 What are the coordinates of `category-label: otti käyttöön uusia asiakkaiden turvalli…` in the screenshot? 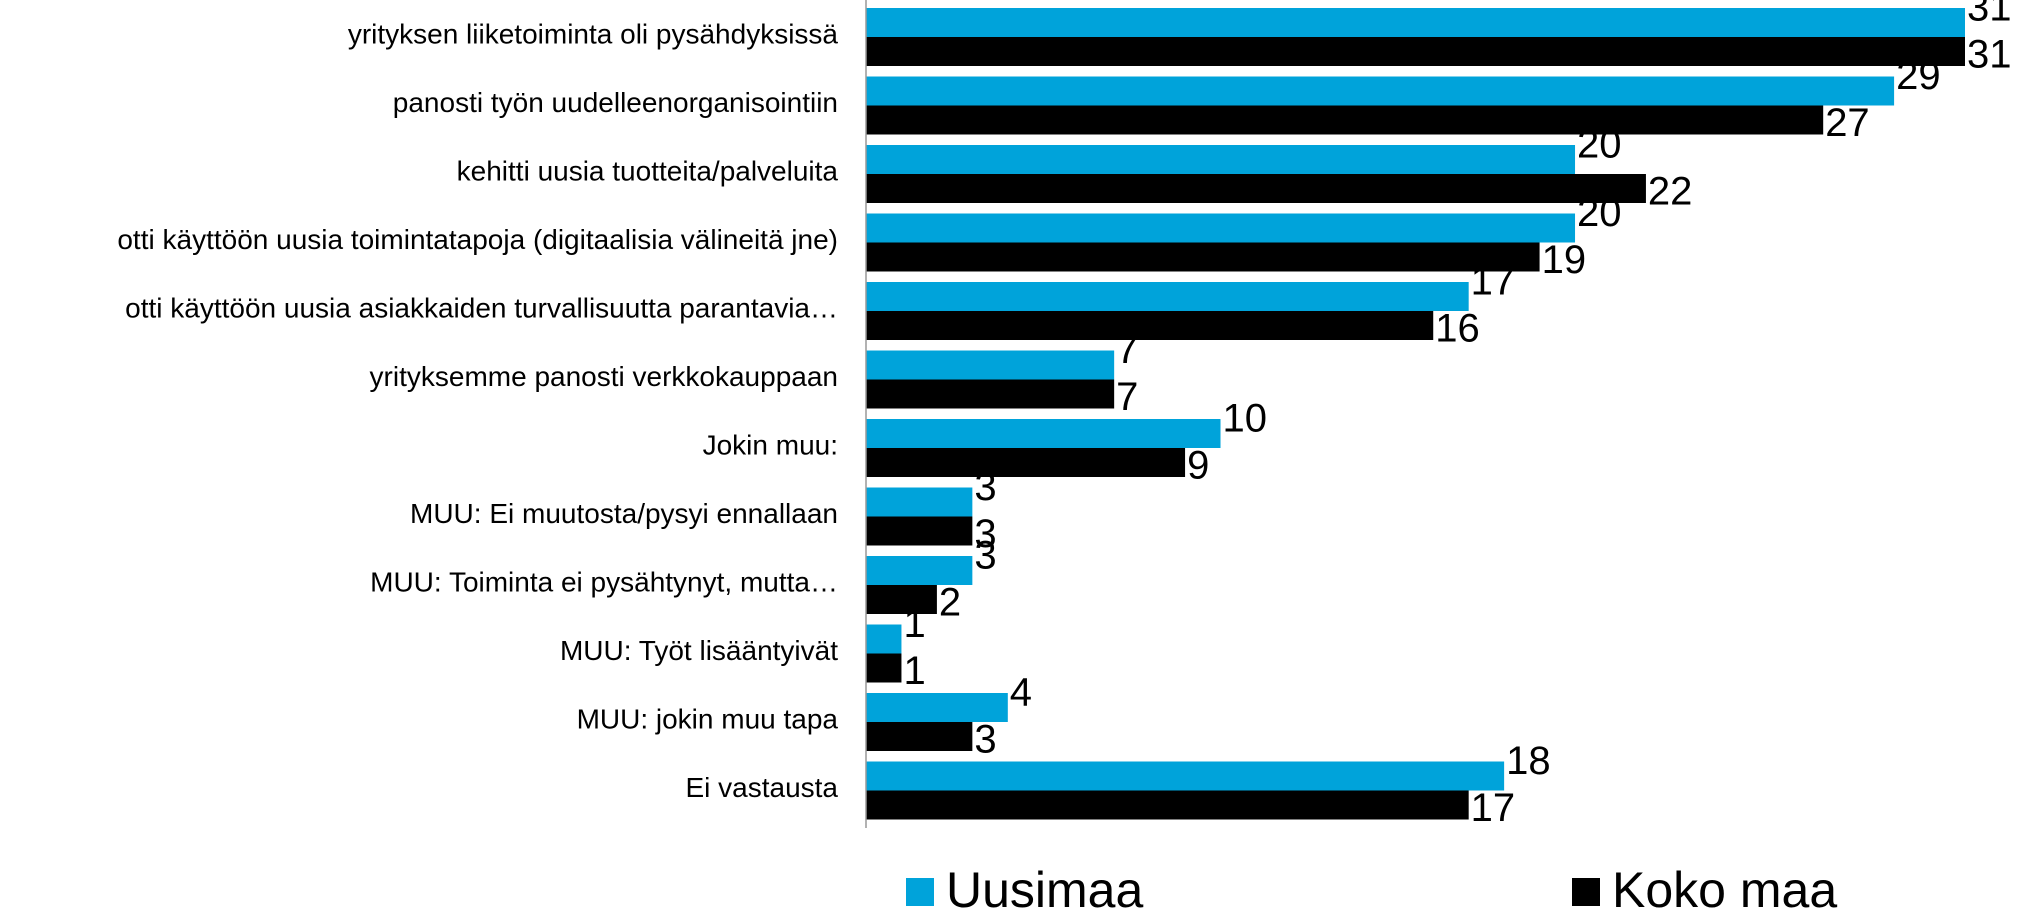 It's located at (481, 308).